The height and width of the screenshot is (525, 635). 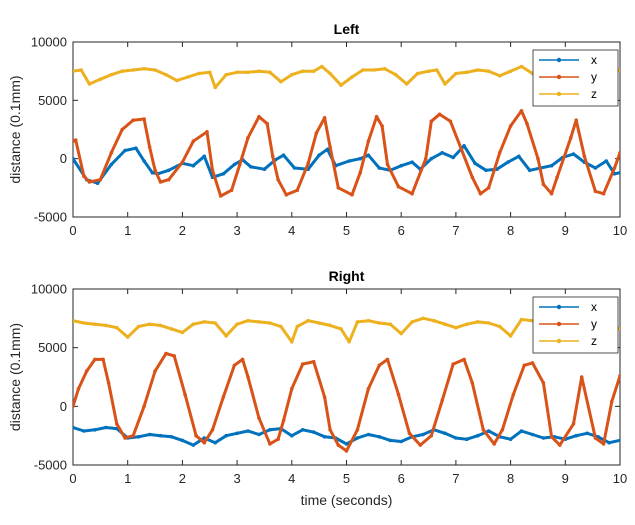 What do you see at coordinates (127, 230) in the screenshot?
I see `left-xtick-label: 1` at bounding box center [127, 230].